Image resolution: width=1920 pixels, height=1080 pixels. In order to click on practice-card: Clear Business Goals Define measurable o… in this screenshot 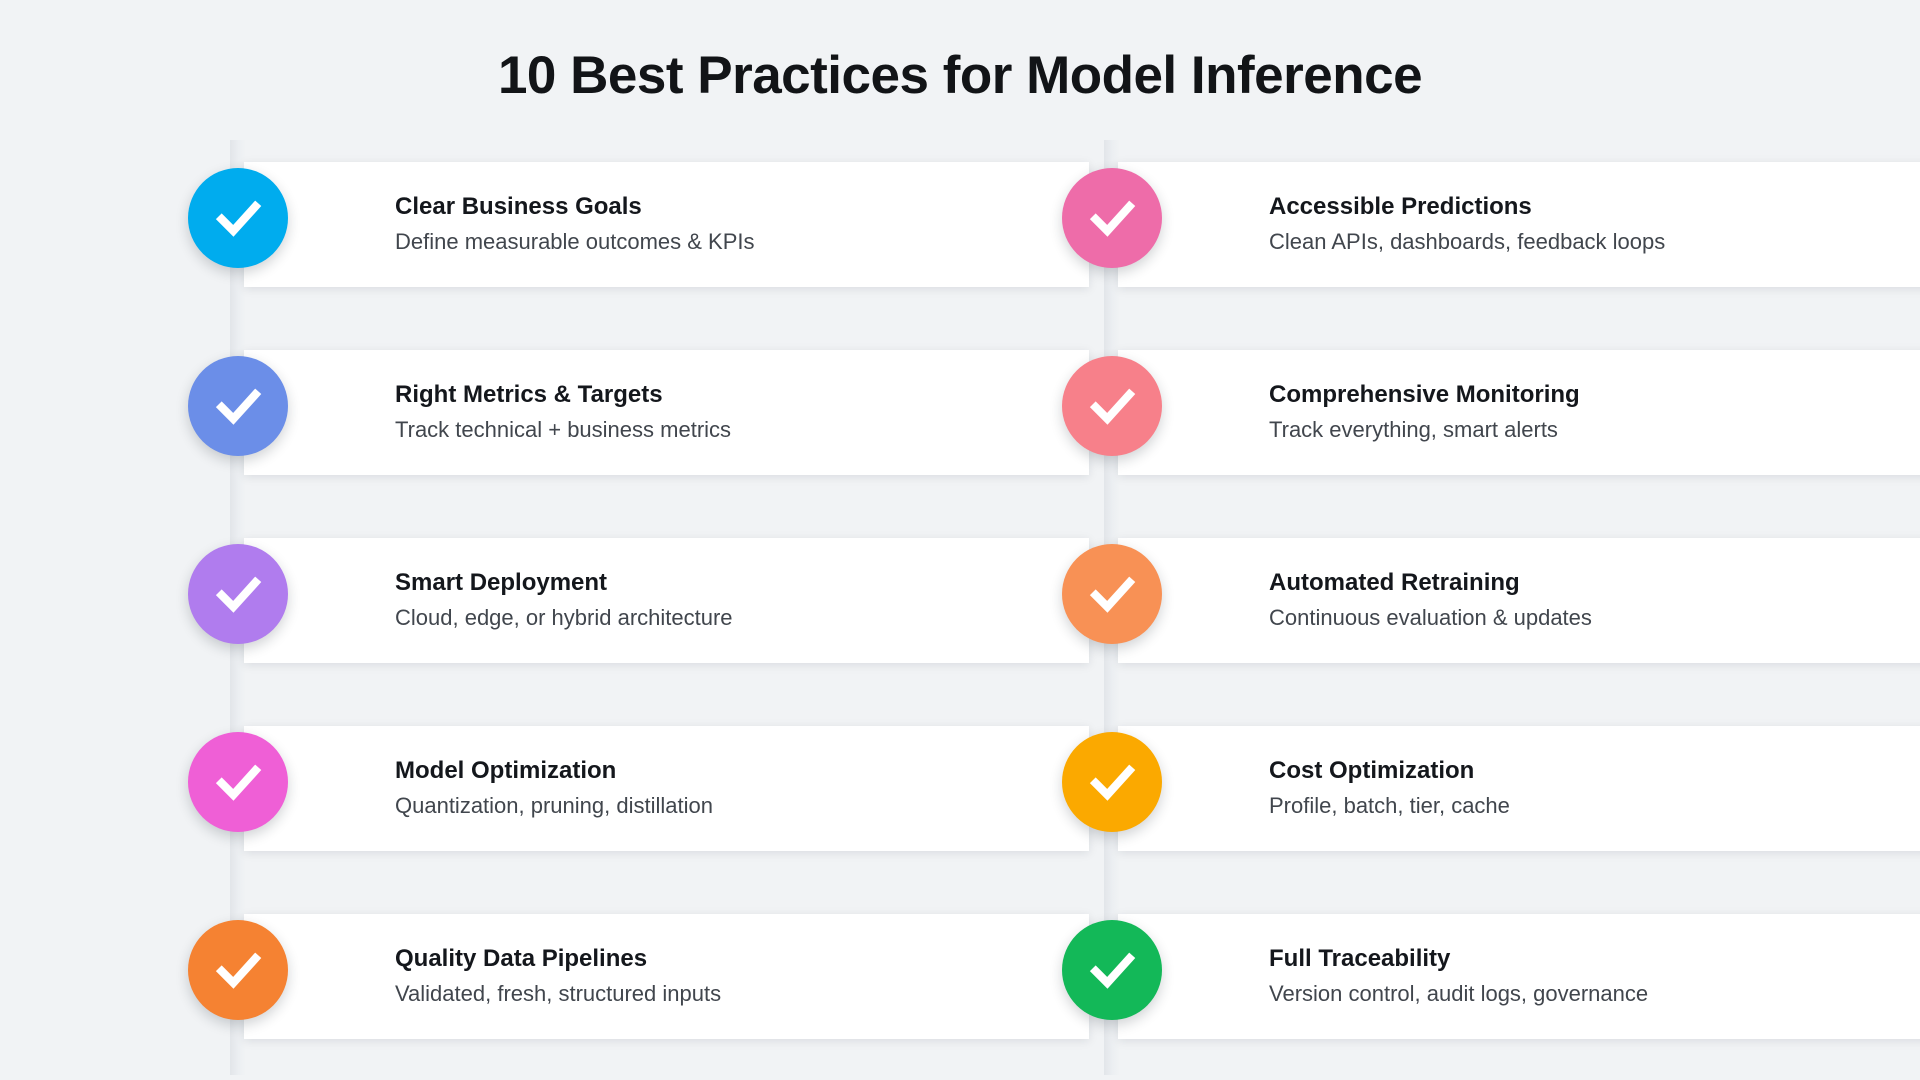, I will do `click(666, 224)`.